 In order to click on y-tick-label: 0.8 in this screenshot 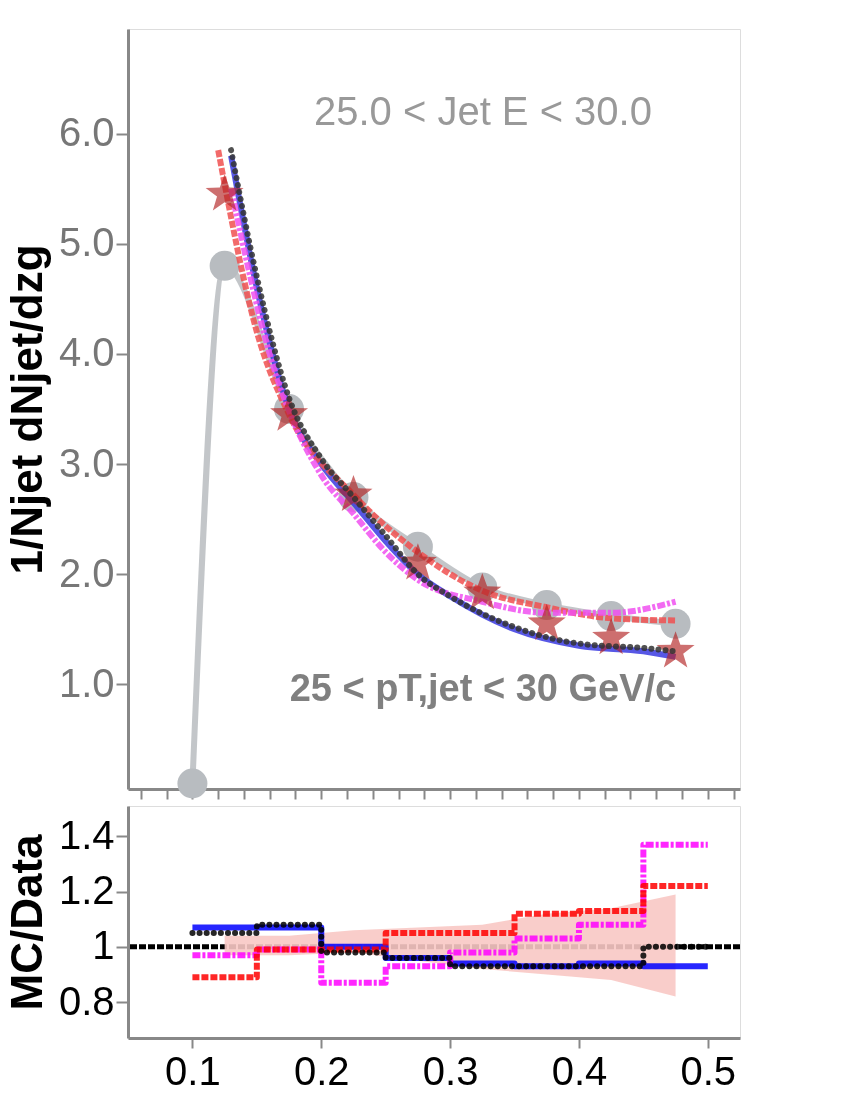, I will do `click(86, 1000)`.